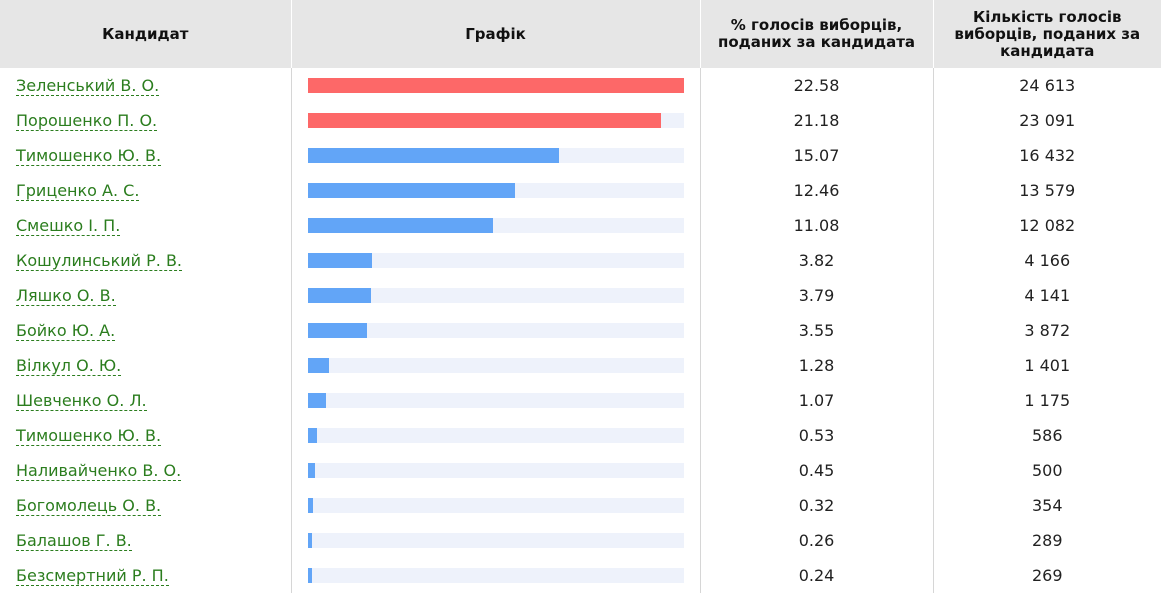 Image resolution: width=1161 pixels, height=593 pixels. I want to click on count-value: 354, so click(1047, 505).